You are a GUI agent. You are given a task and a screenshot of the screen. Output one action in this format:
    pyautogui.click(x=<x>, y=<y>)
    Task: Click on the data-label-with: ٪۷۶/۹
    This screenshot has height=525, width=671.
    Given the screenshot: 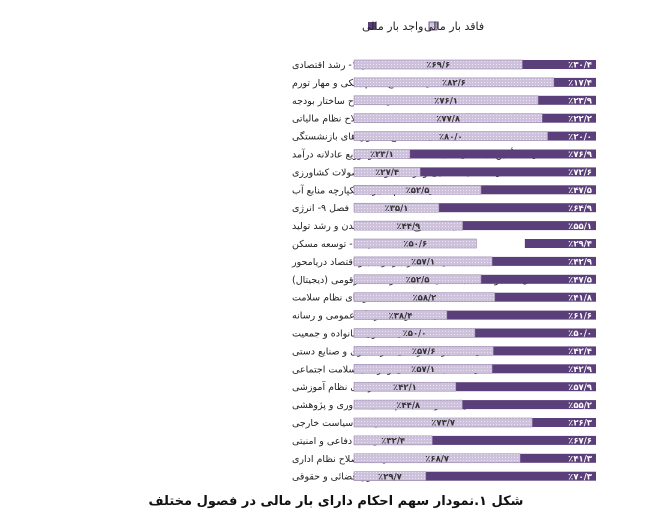 What is the action you would take?
    pyautogui.click(x=580, y=155)
    